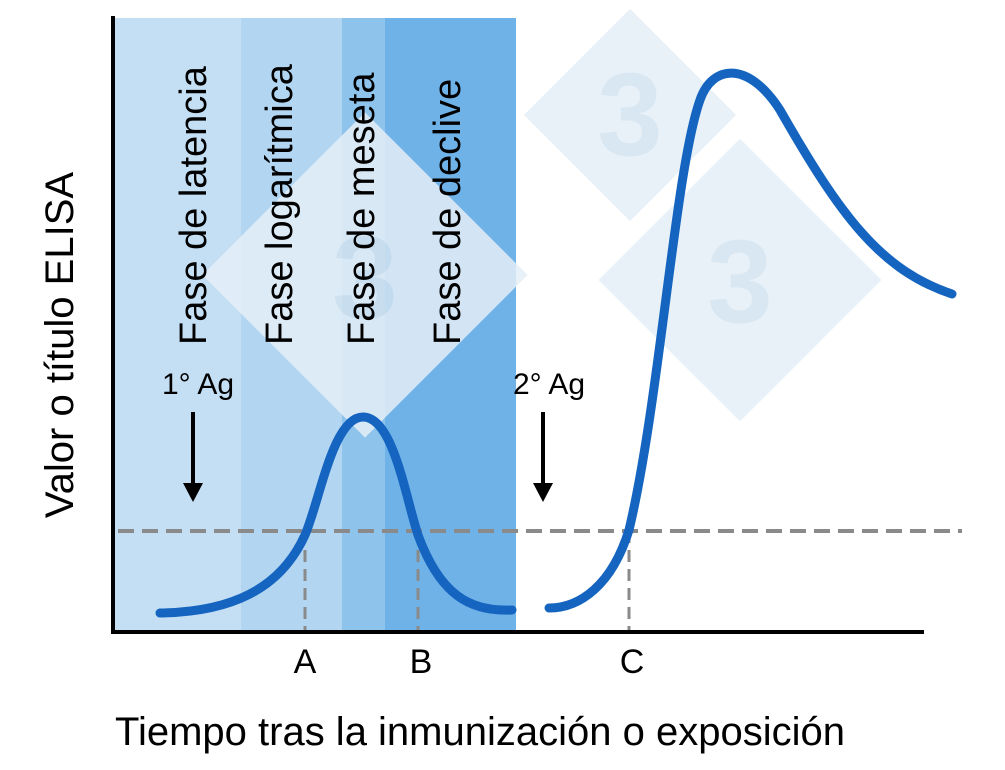  Describe the element at coordinates (362, 208) in the screenshot. I see `phase-label-plateau: Fase de meseta` at that location.